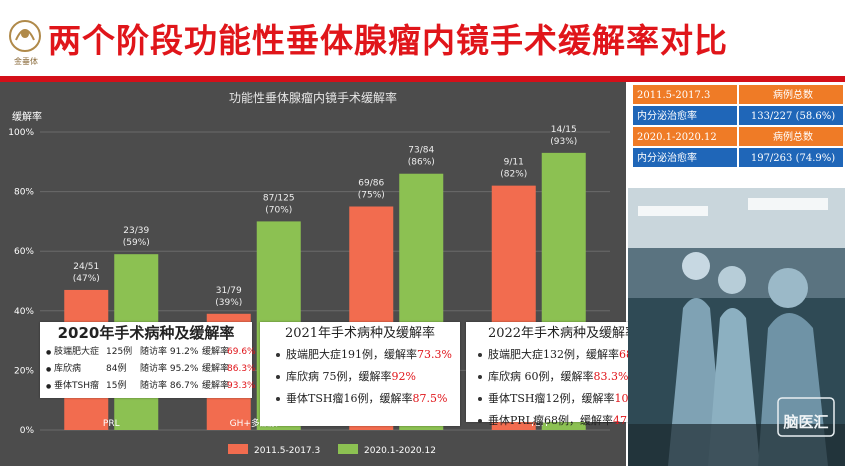  I want to click on page-title: 两个阶段功能性垂体腺瘤内镜手术缓解率对比, so click(388, 40).